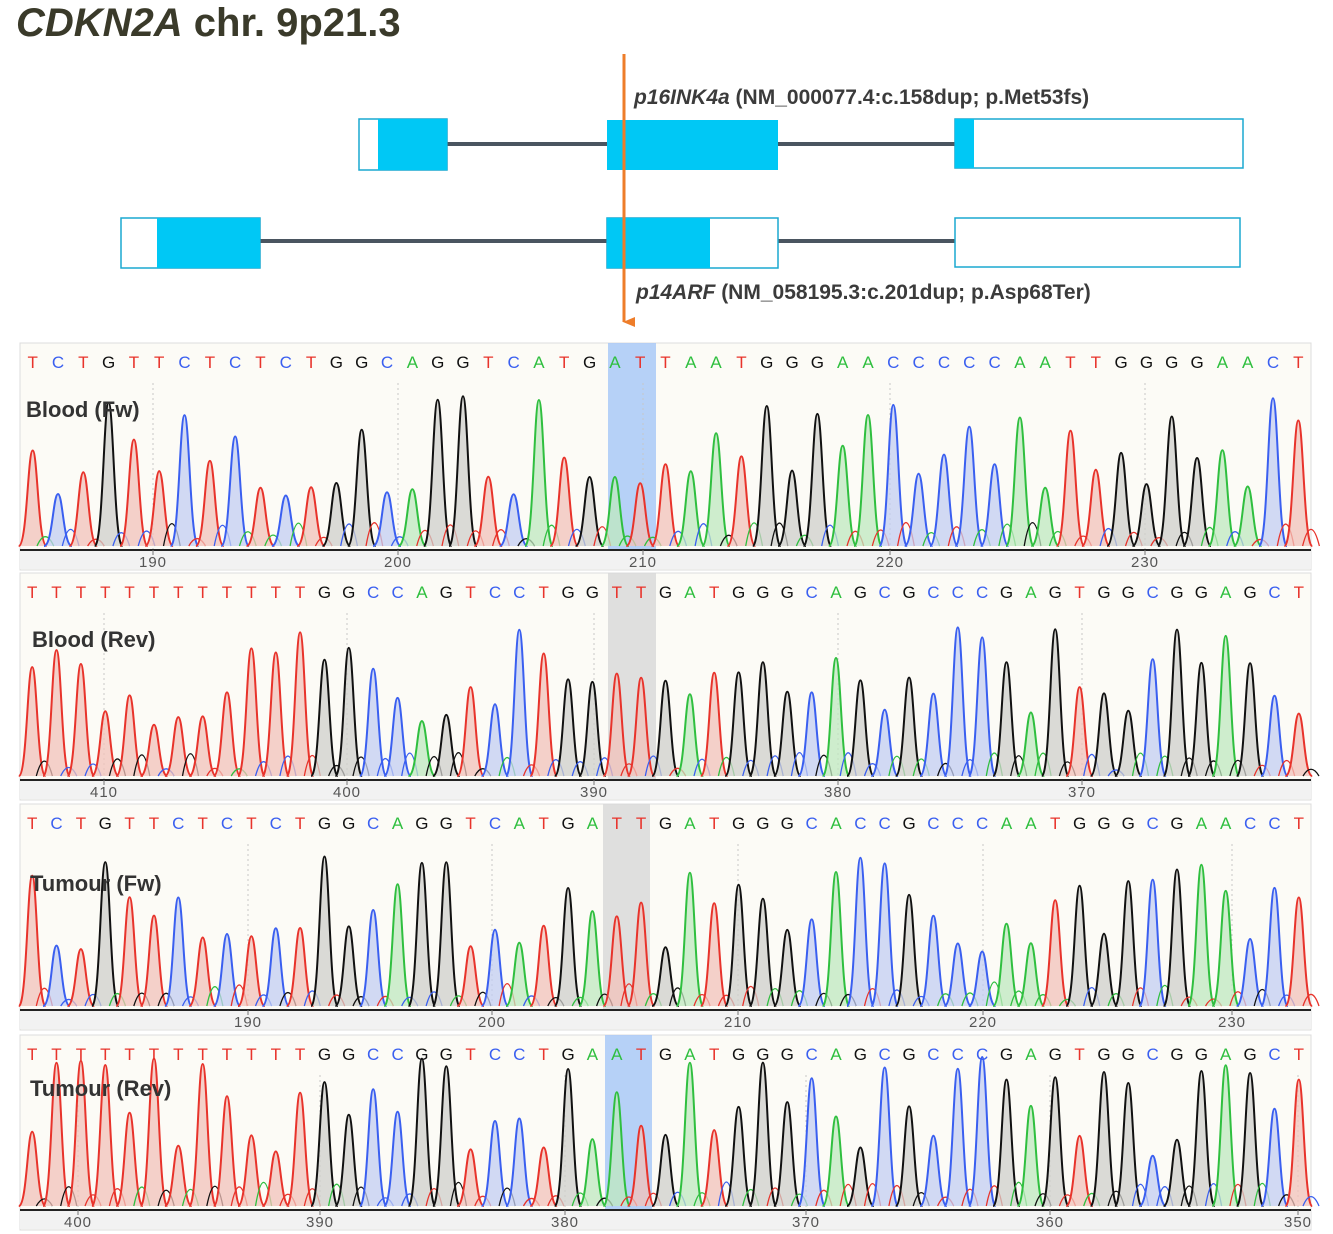 This screenshot has width=1333, height=1234. I want to click on axis-tick-label: 190, so click(248, 1022).